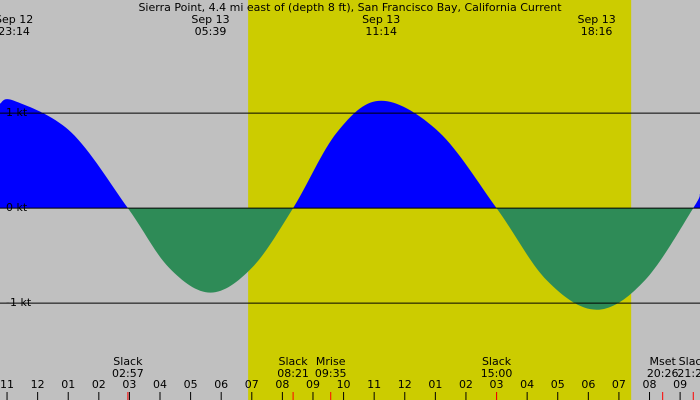  I want to click on event-time: 20:26, so click(663, 373).